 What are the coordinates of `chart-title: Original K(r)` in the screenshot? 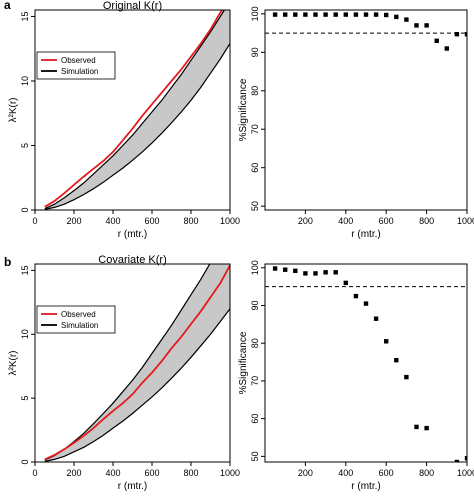 It's located at (132, 6).